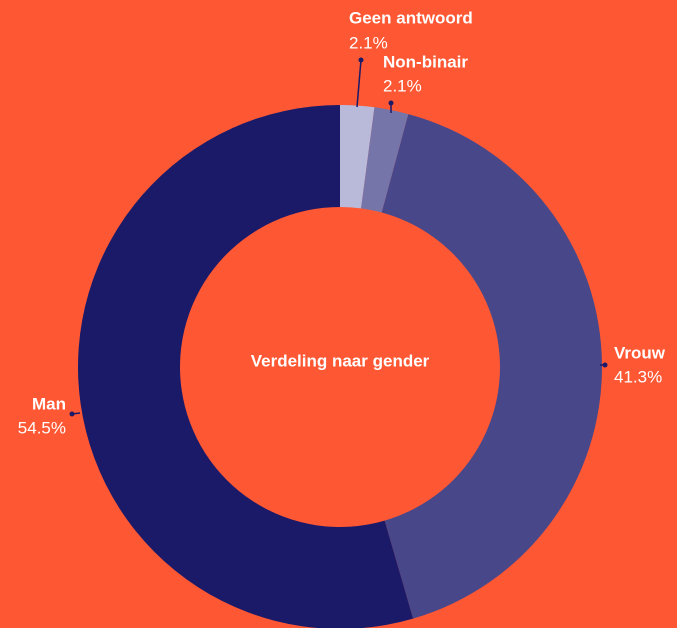 The image size is (677, 628). I want to click on slice-label: Non-binair, so click(425, 61).